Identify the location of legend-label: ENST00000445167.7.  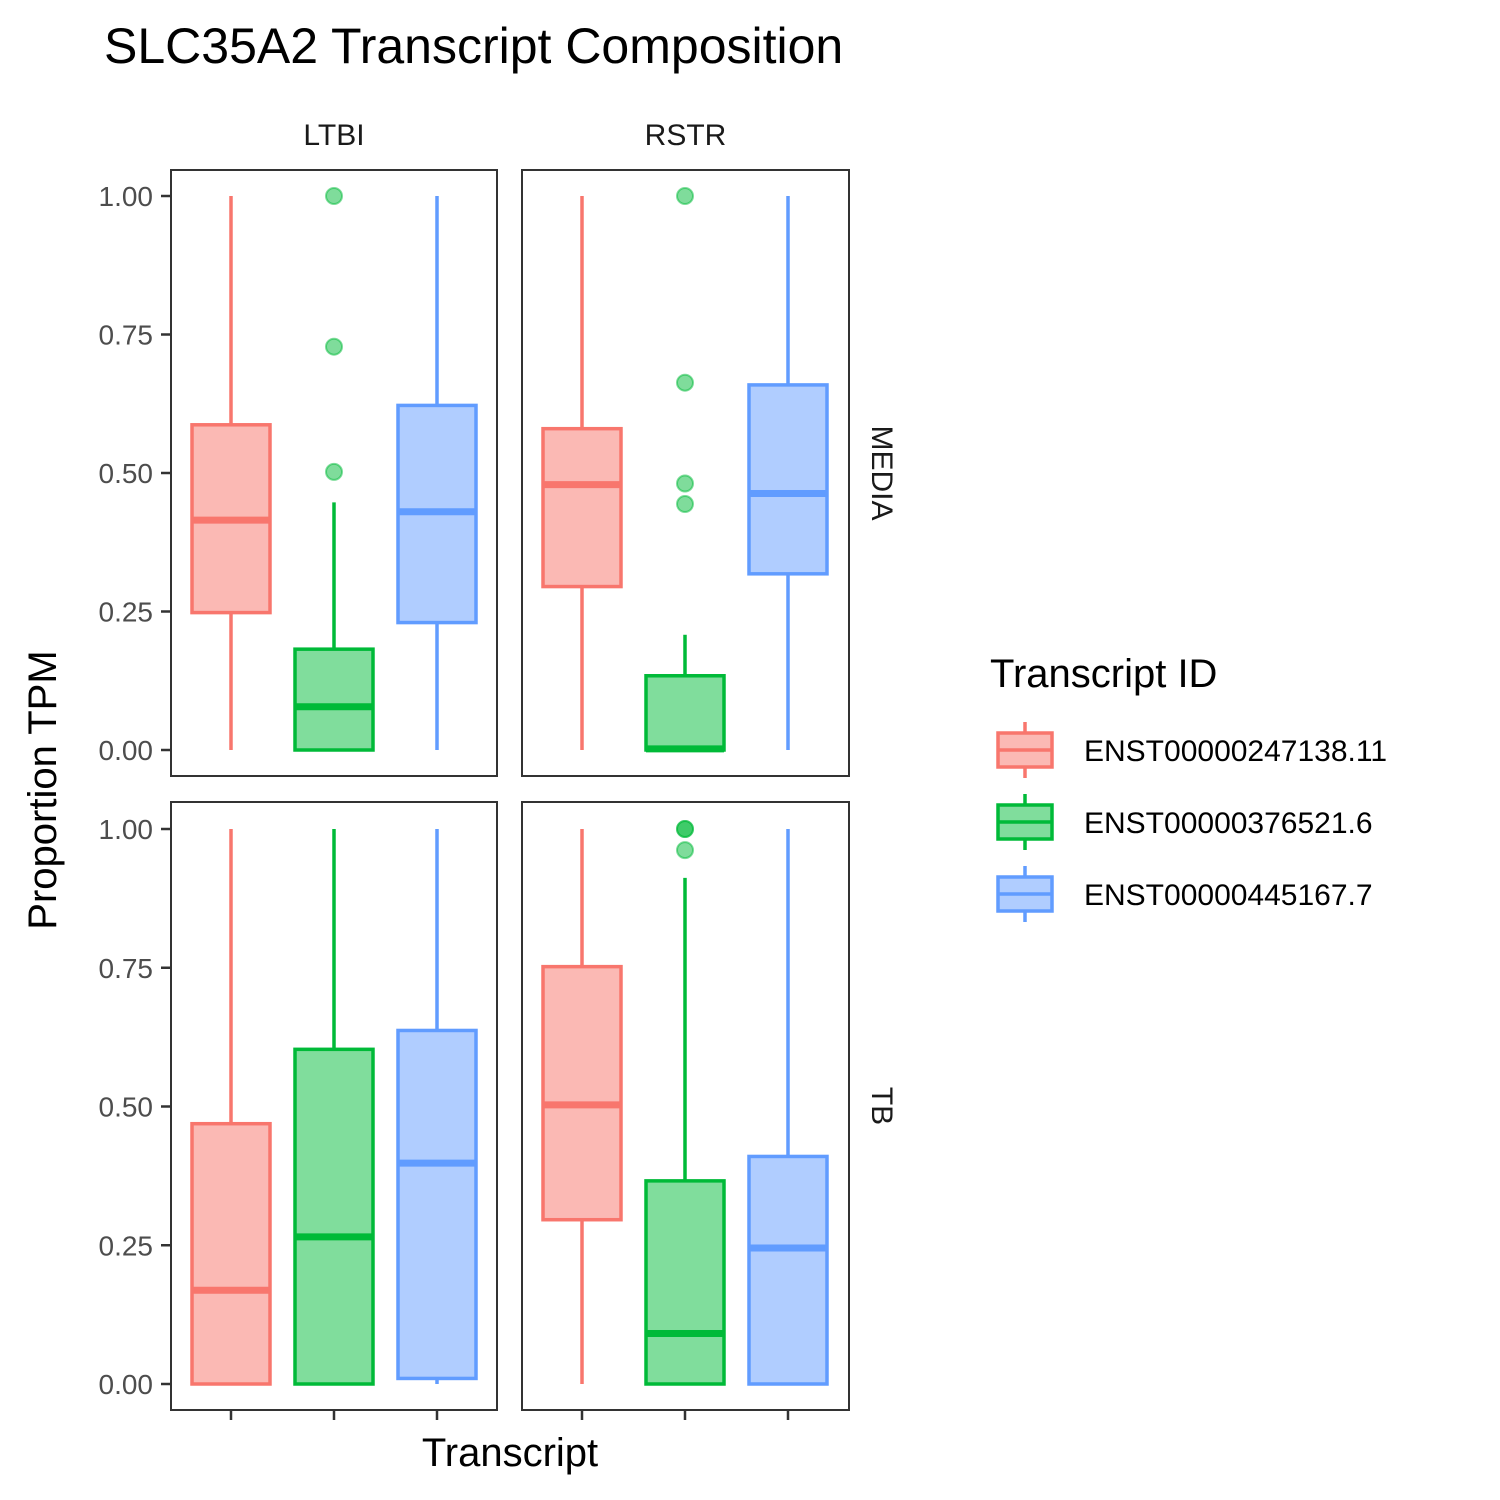
(1228, 895).